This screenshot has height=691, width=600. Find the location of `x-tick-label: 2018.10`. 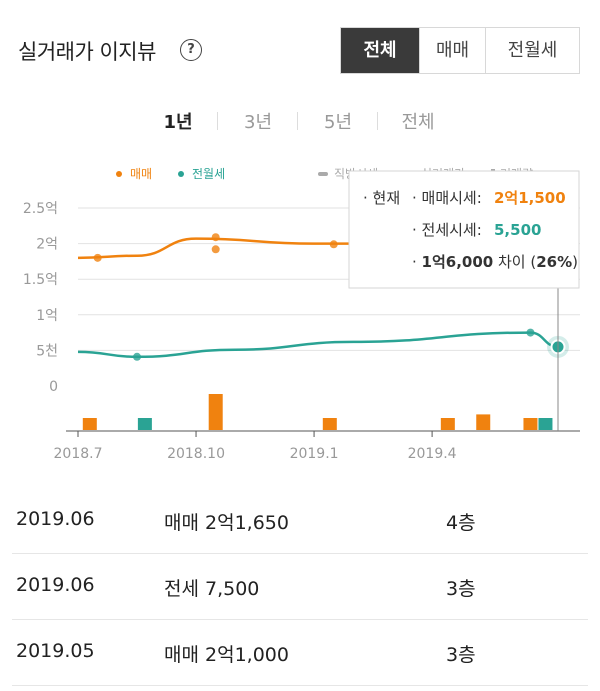

x-tick-label: 2018.10 is located at coordinates (196, 454).